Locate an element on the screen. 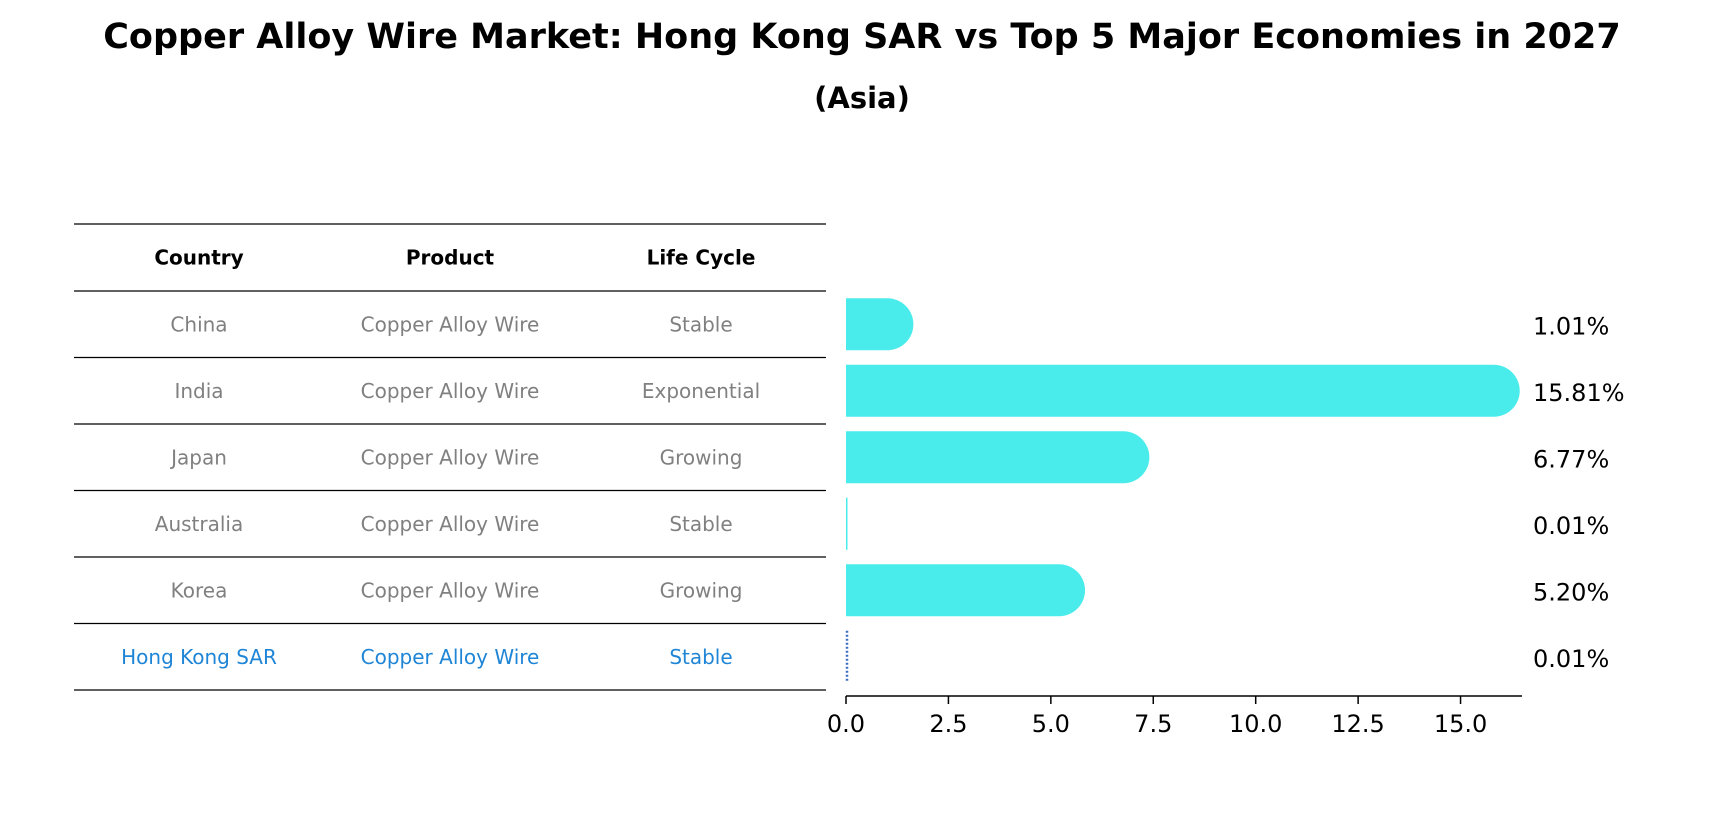 This screenshot has width=1724, height=823. table-row: Japan Copper Alloy Wire Growing is located at coordinates (455, 457).